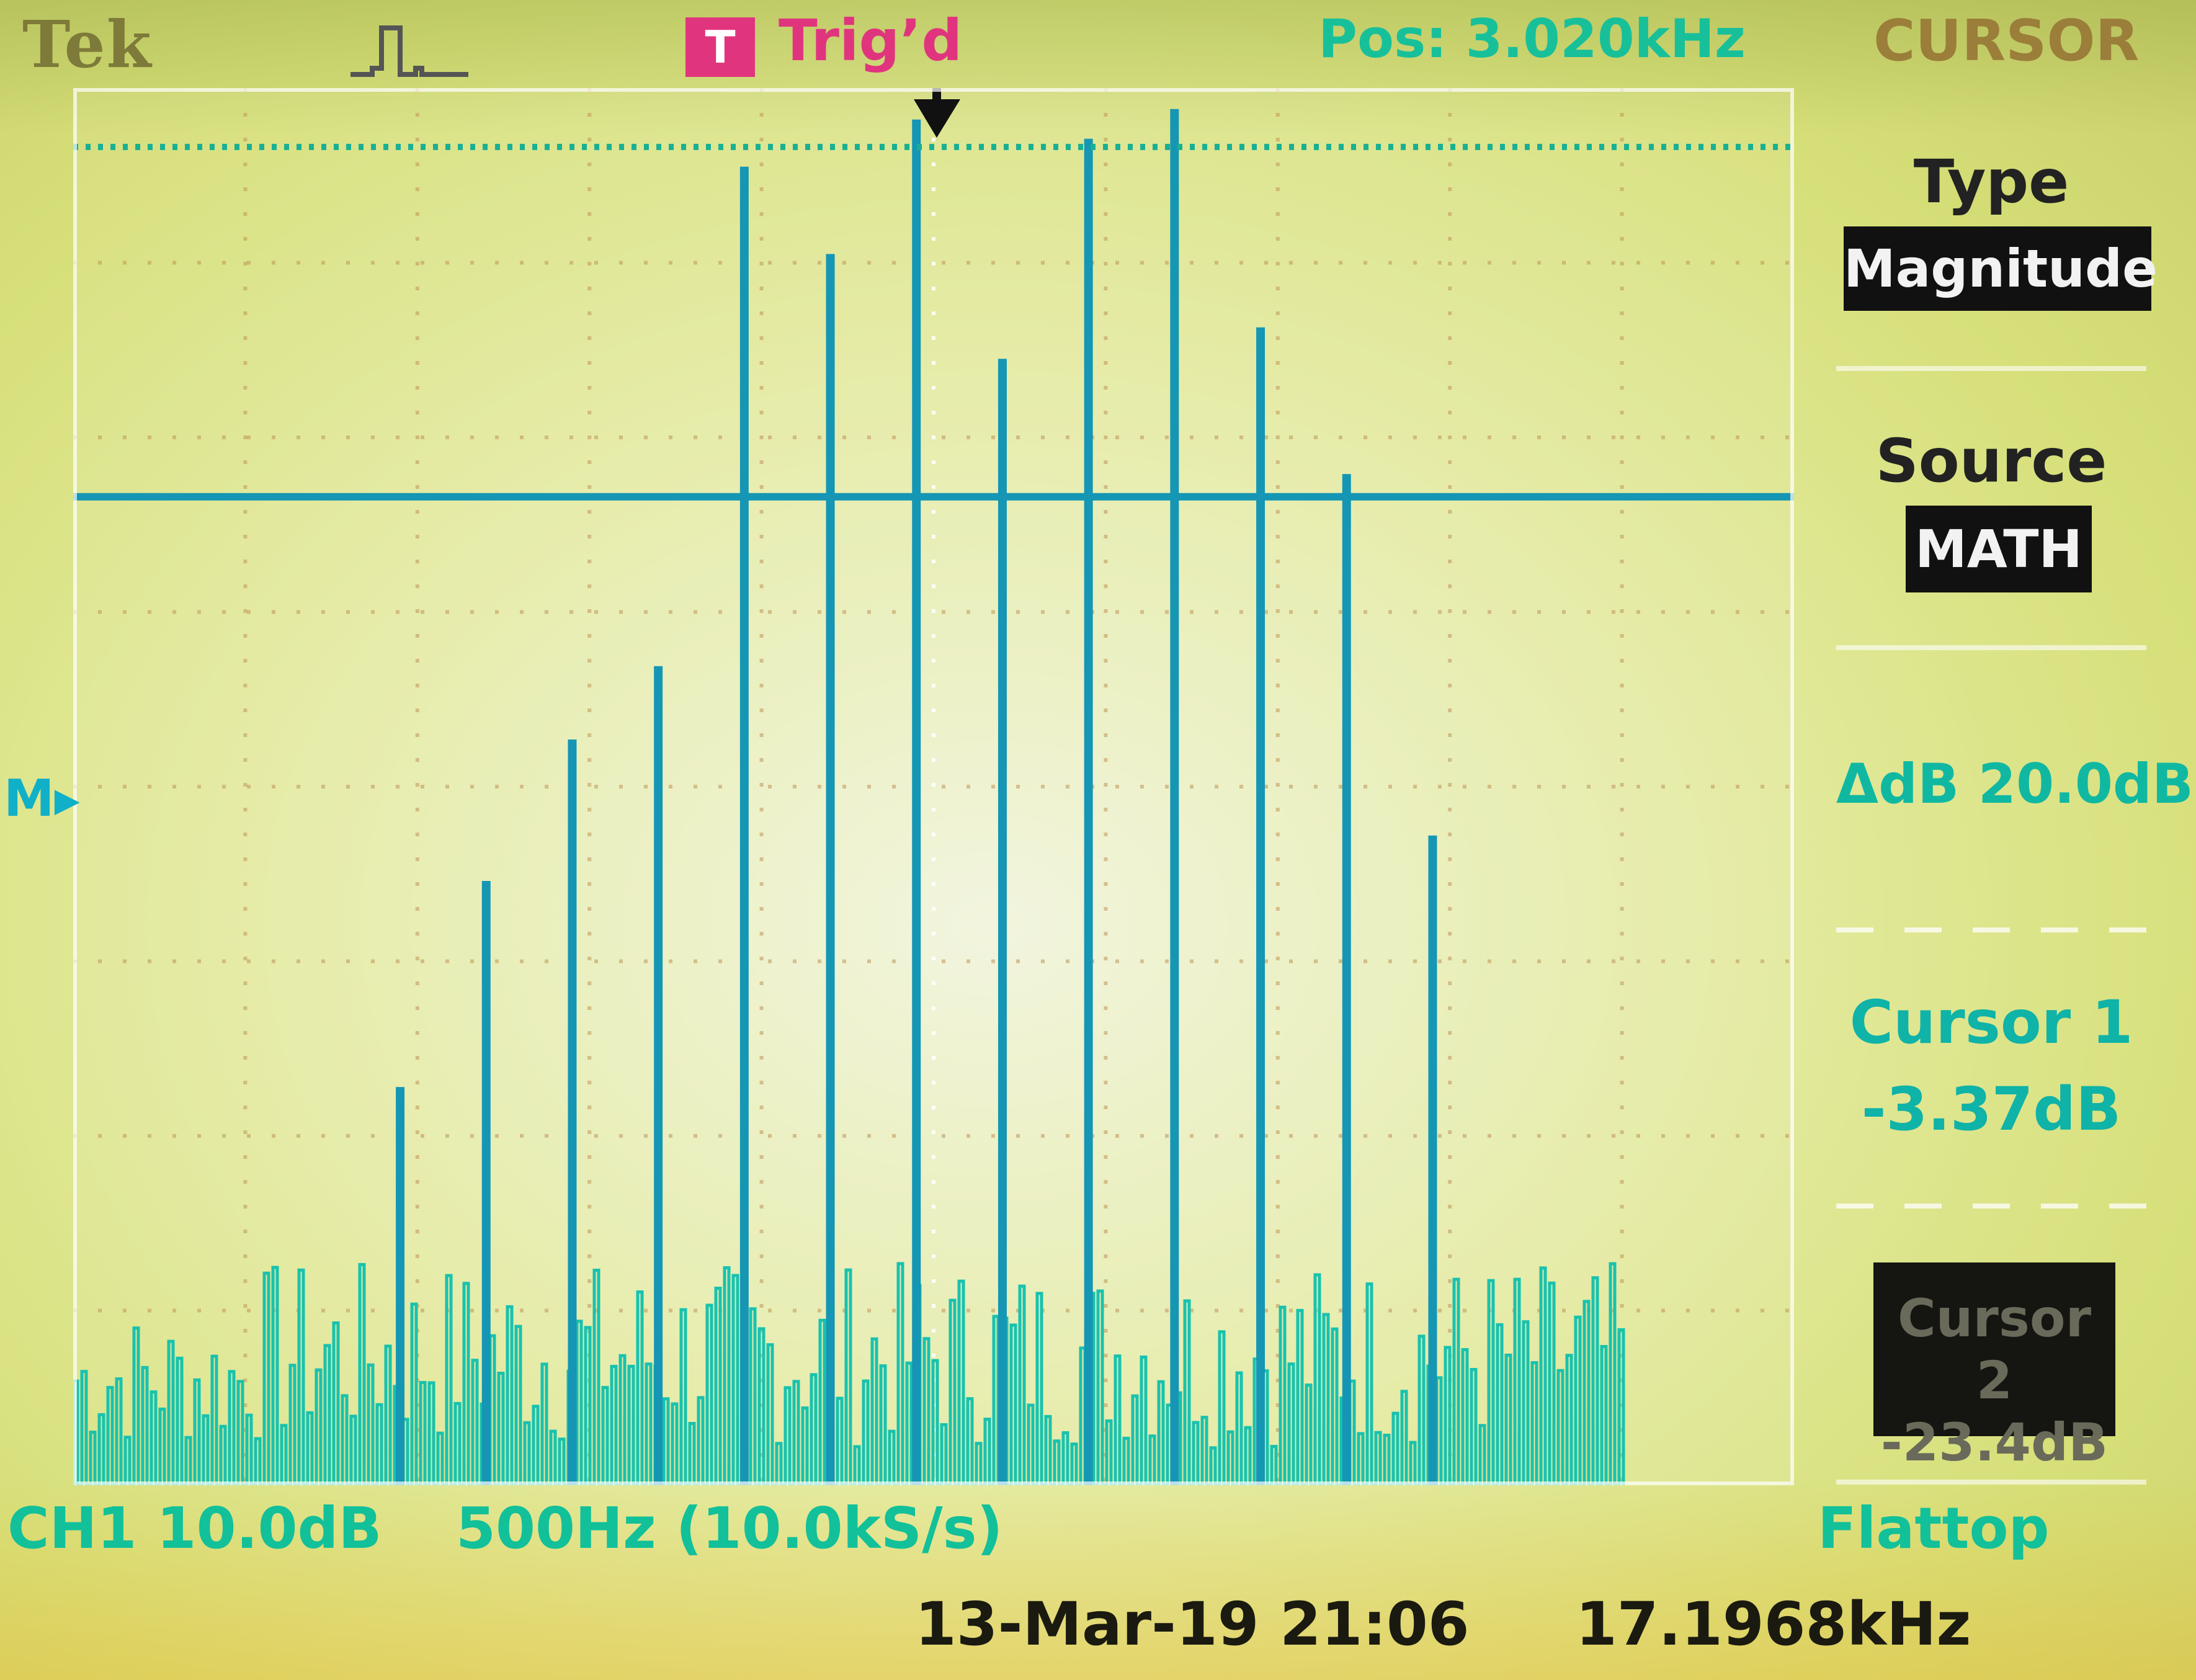  I want to click on cursor2-button: Cursor 2 -23.4dB, so click(1994, 1367).